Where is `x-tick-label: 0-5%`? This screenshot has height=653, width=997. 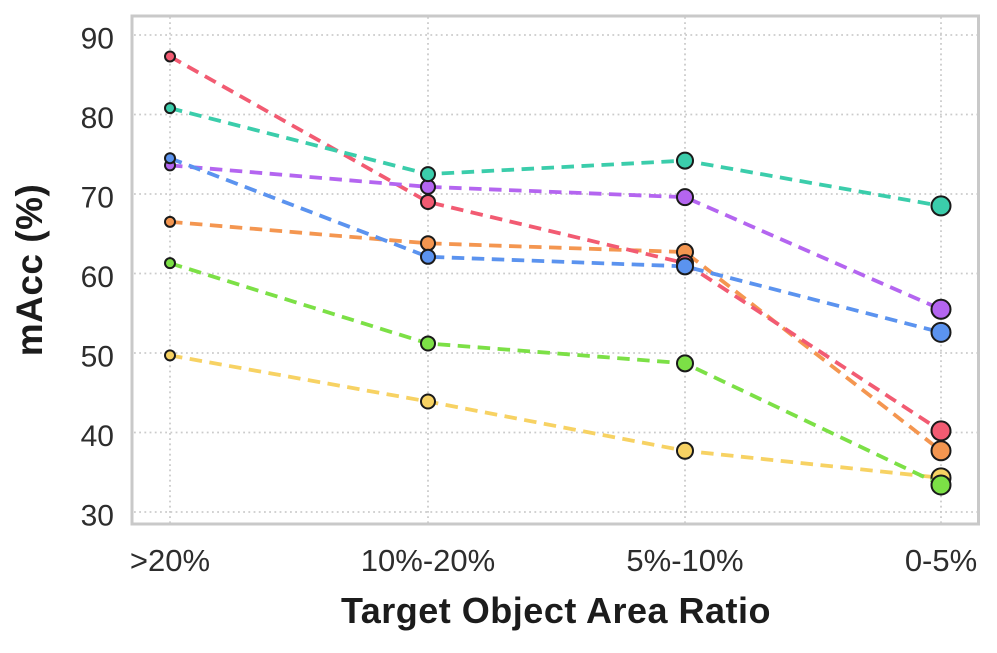 x-tick-label: 0-5% is located at coordinates (941, 560).